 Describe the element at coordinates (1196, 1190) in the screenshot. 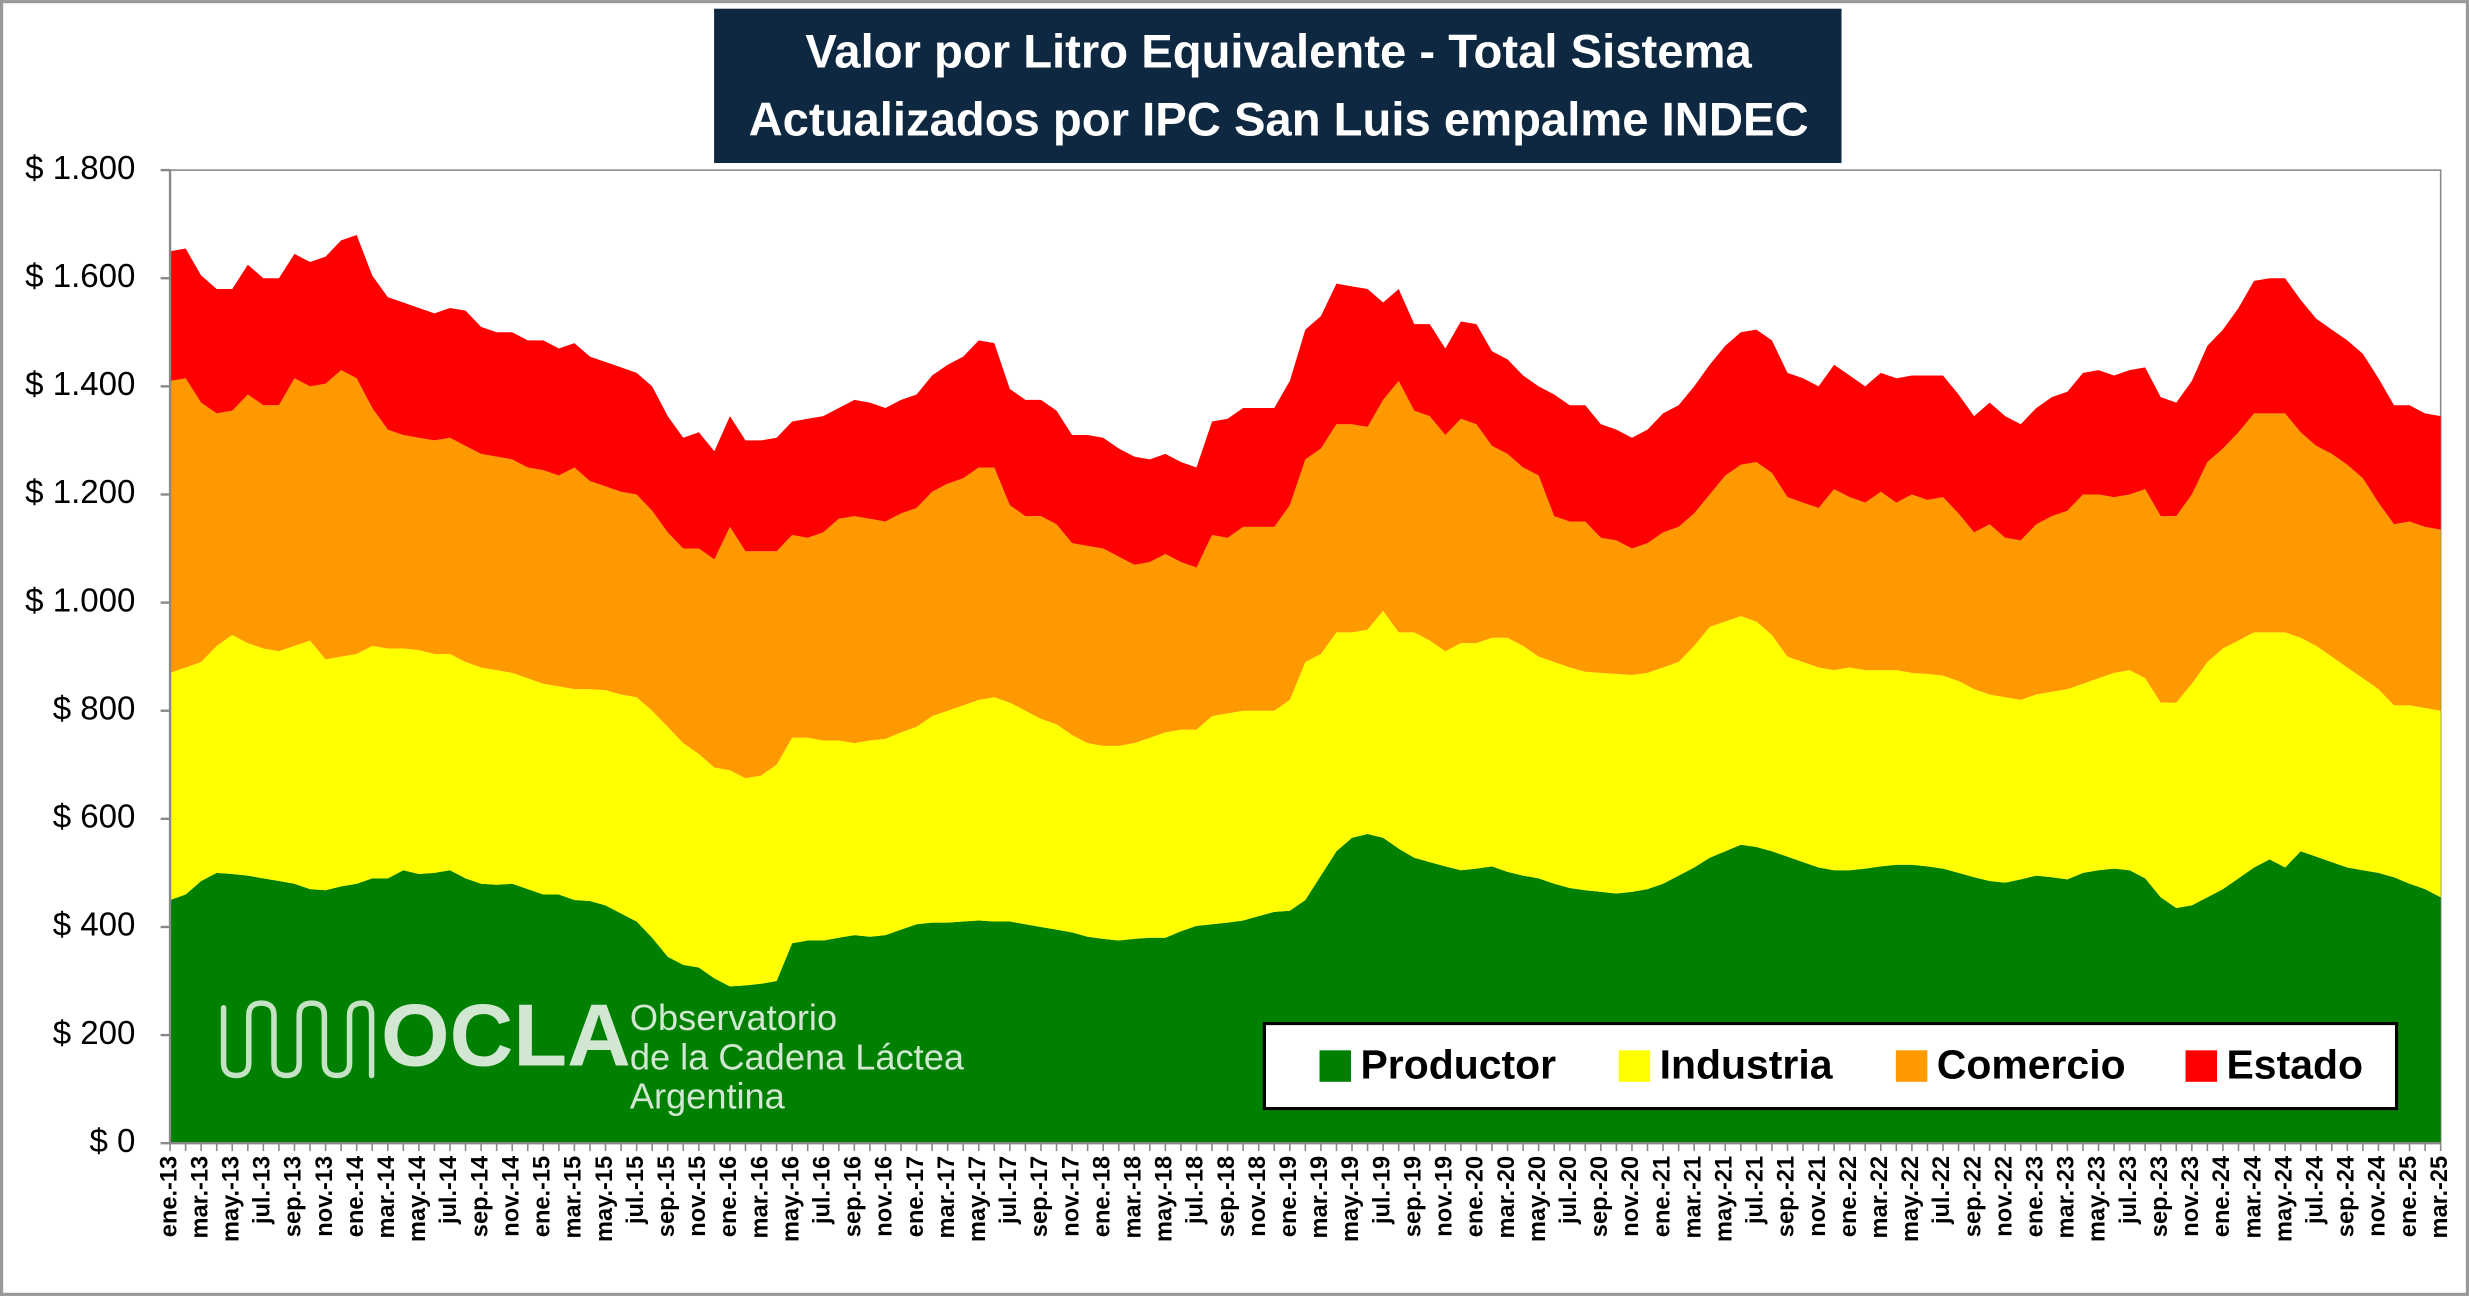

I see `x-tick-label: jul.-18` at that location.